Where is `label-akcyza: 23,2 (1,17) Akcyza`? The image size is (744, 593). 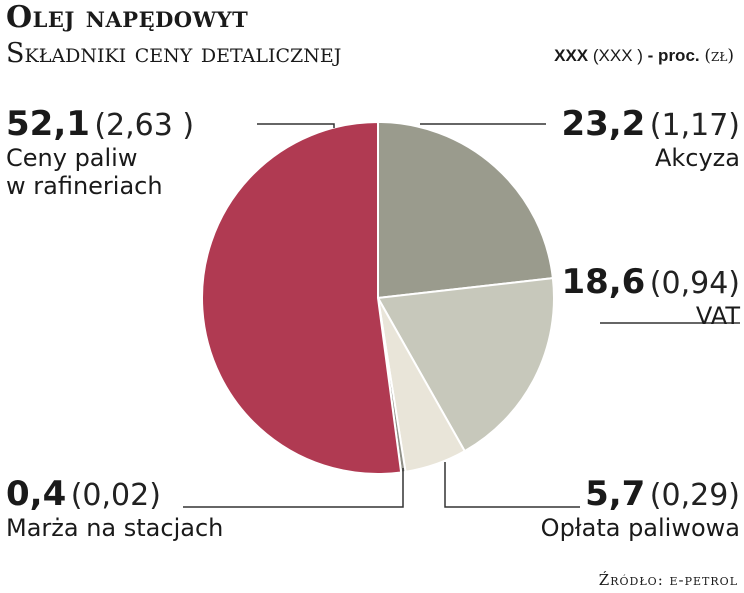 label-akcyza: 23,2 (1,17) Akcyza is located at coordinates (650, 138).